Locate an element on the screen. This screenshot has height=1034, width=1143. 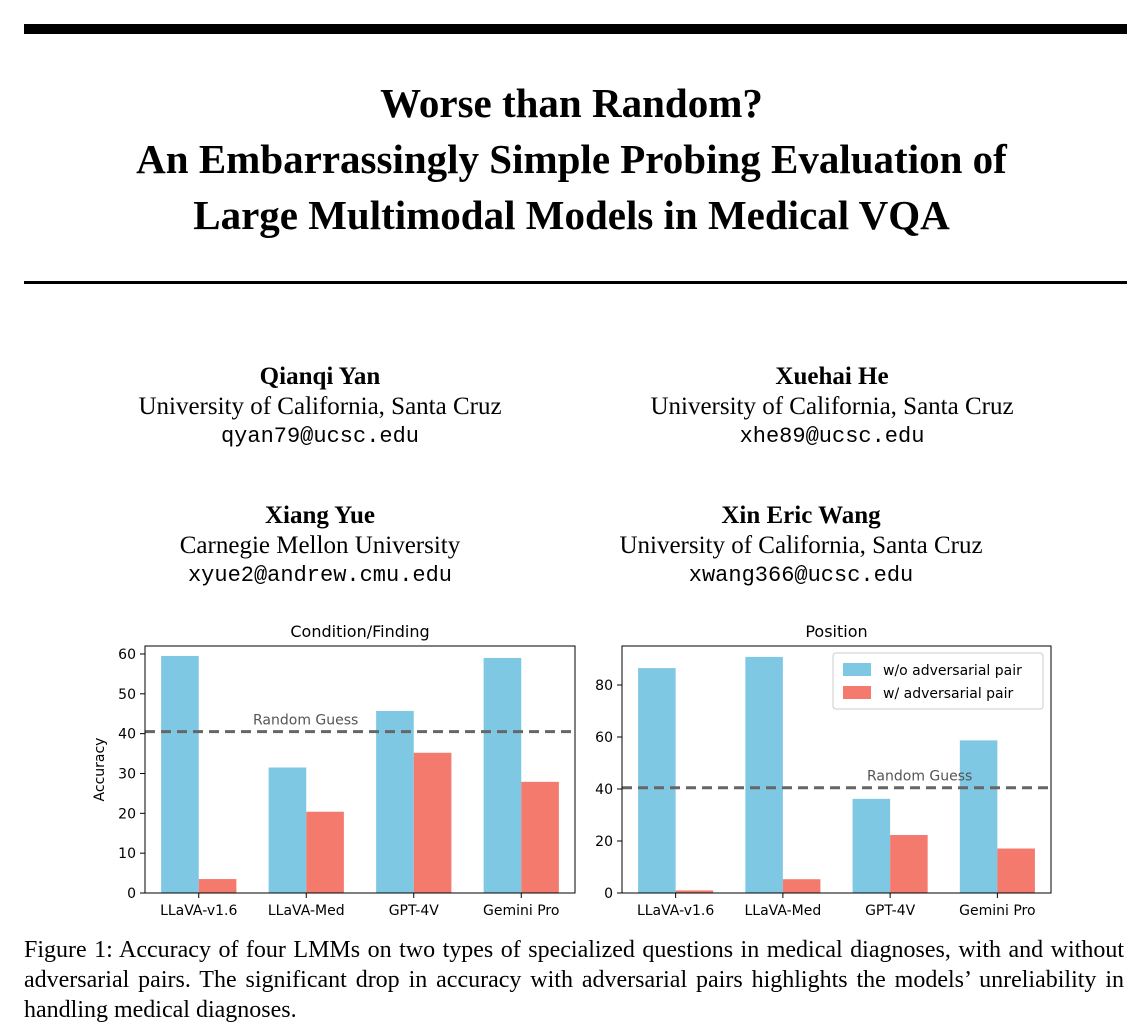
legend-box is located at coordinates (938, 681).